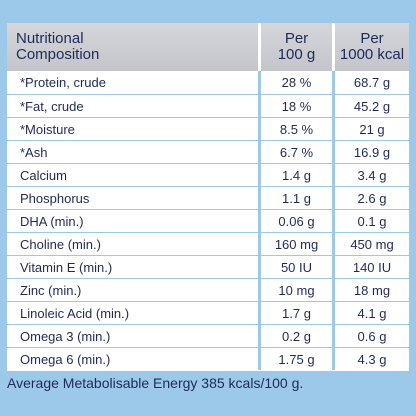  What do you see at coordinates (298, 129) in the screenshot?
I see `value-per-100g: 8.5 %` at bounding box center [298, 129].